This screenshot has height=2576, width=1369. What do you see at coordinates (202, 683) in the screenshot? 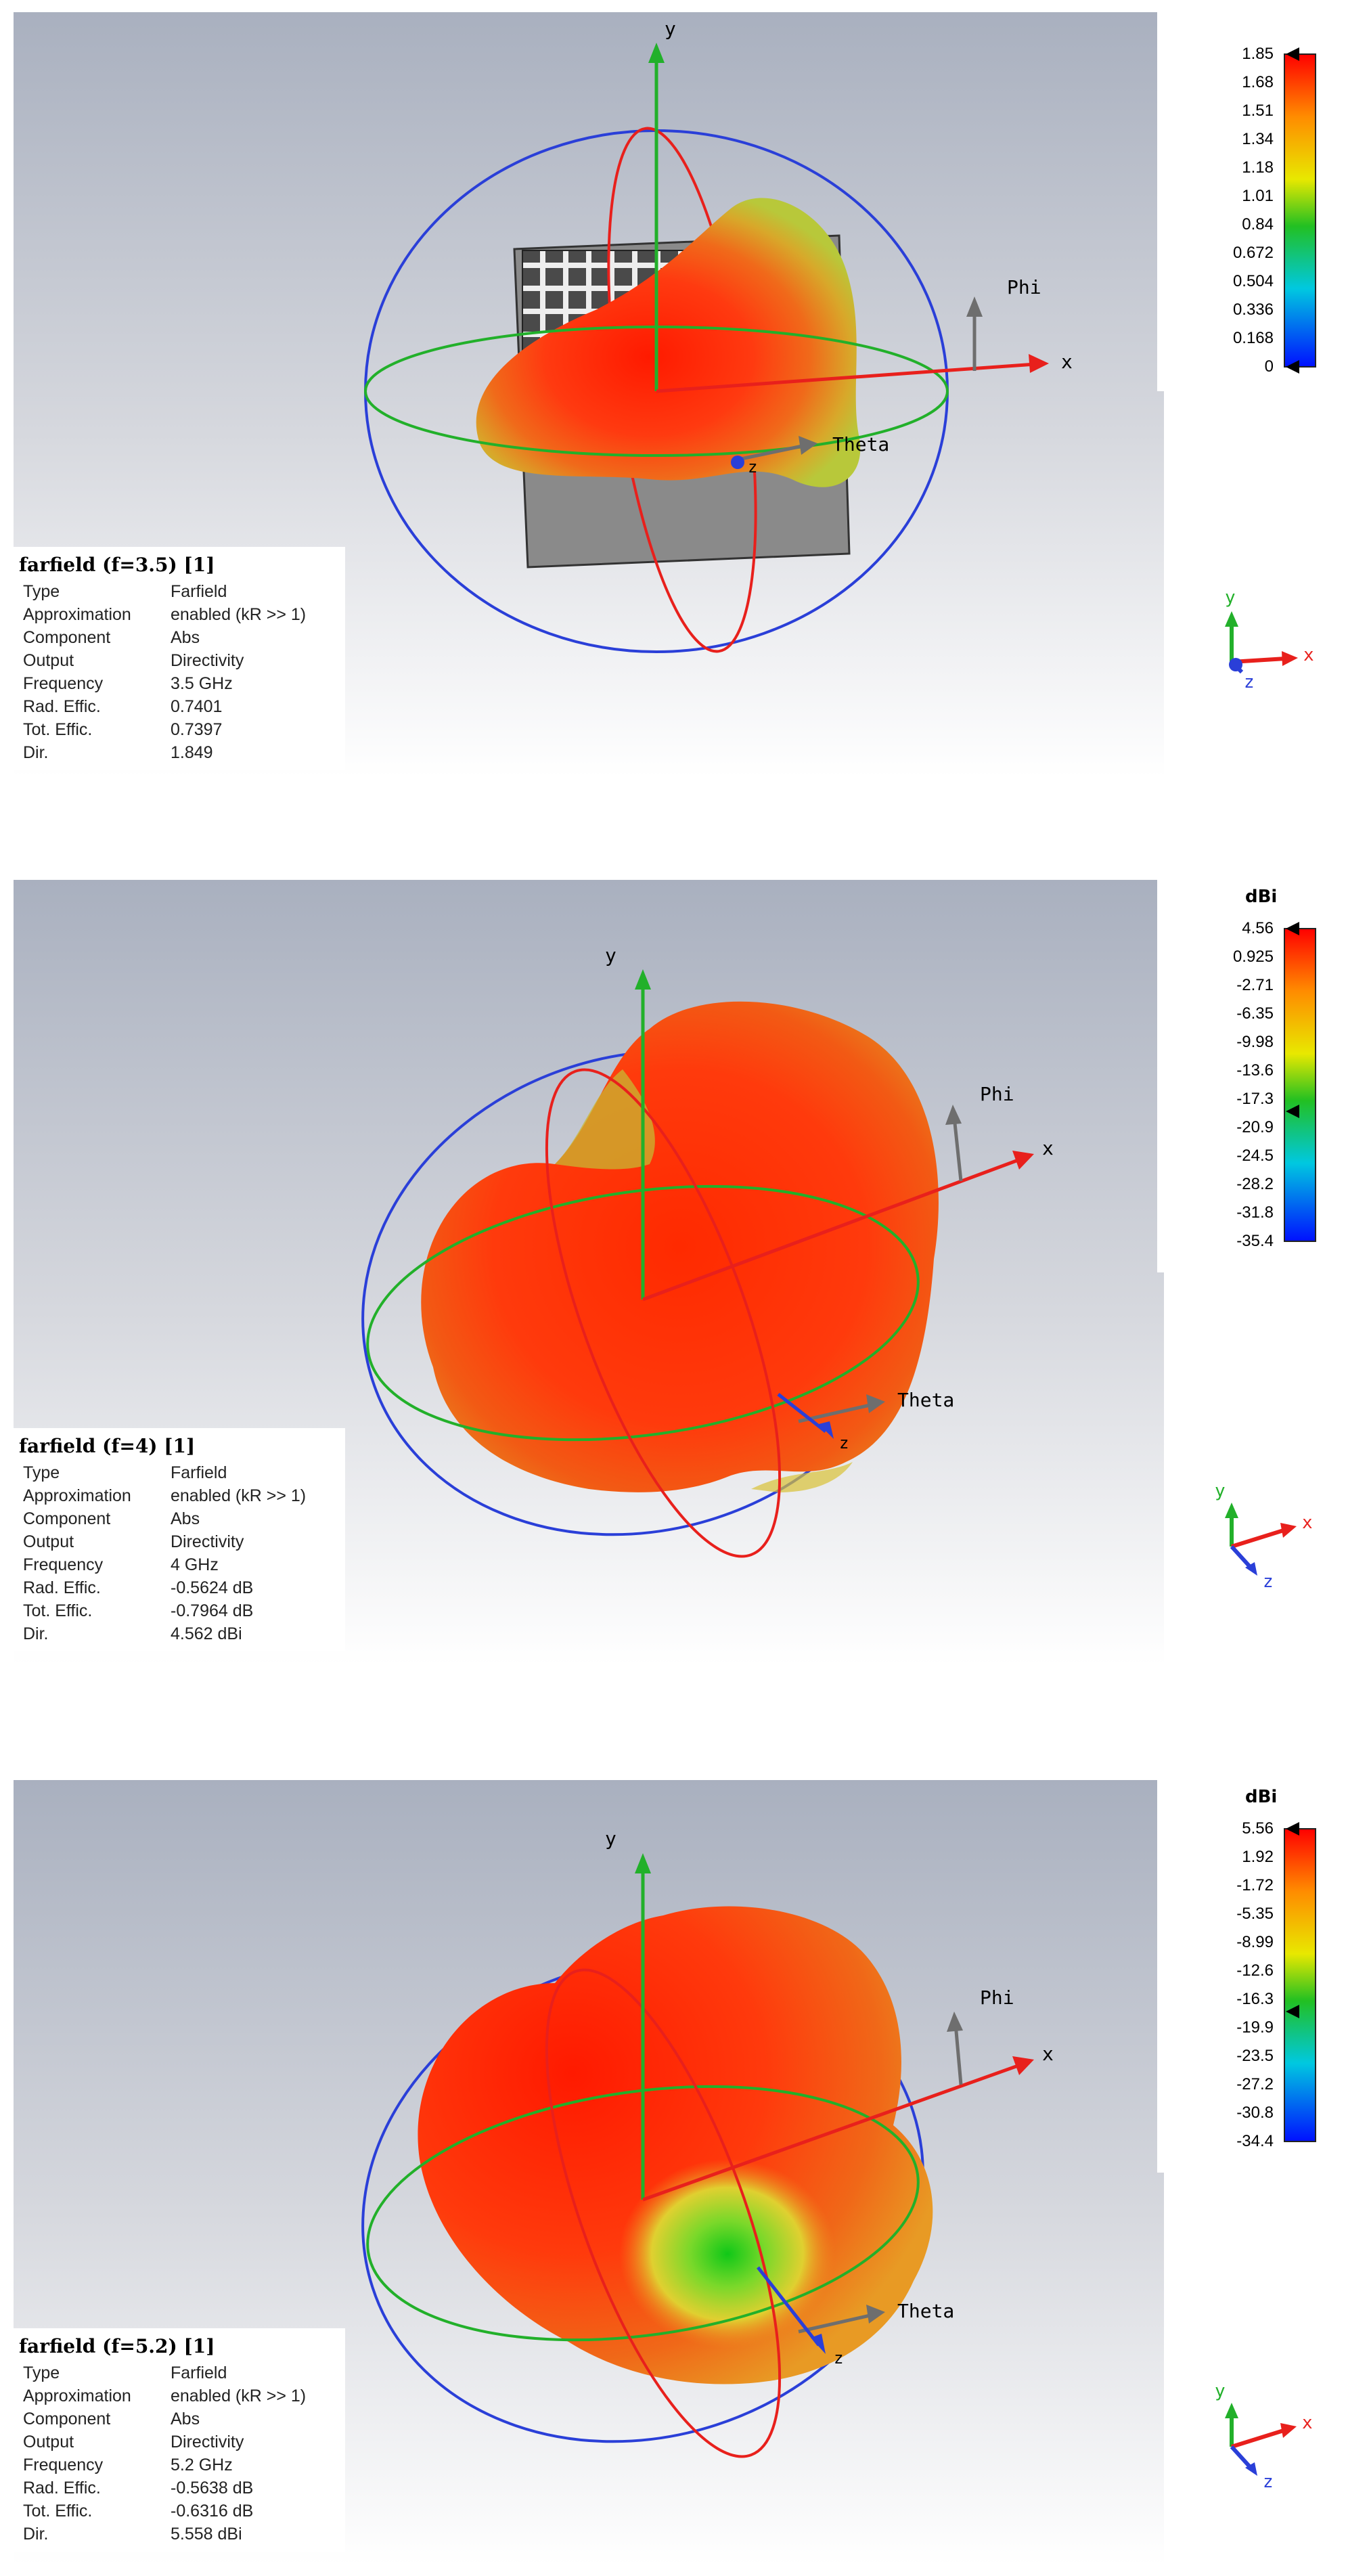
I see `info-value: 3.5 GHz` at bounding box center [202, 683].